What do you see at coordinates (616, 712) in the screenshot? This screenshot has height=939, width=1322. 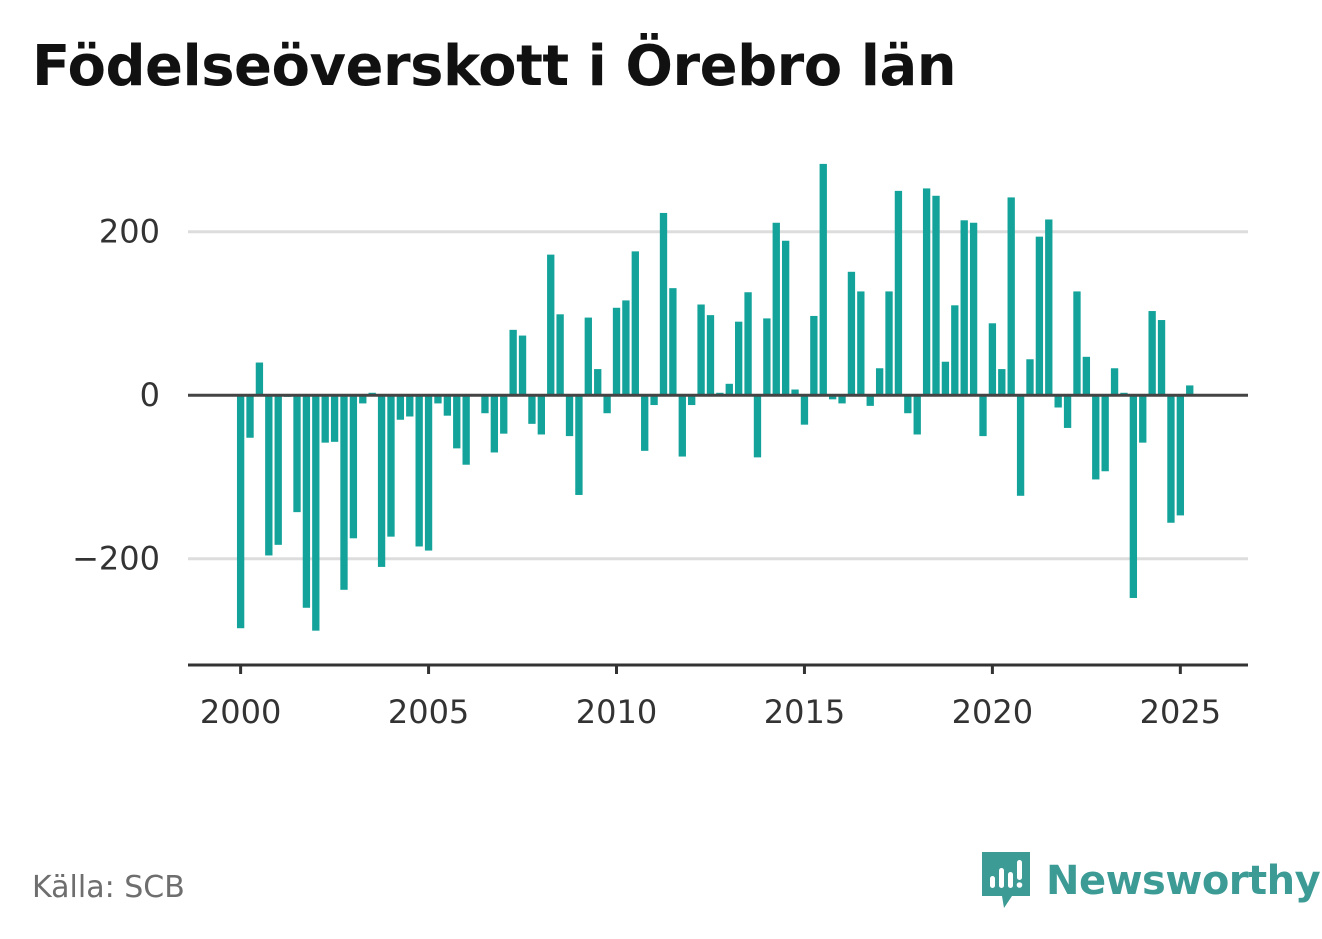 I see `x-tick-label: 2010` at bounding box center [616, 712].